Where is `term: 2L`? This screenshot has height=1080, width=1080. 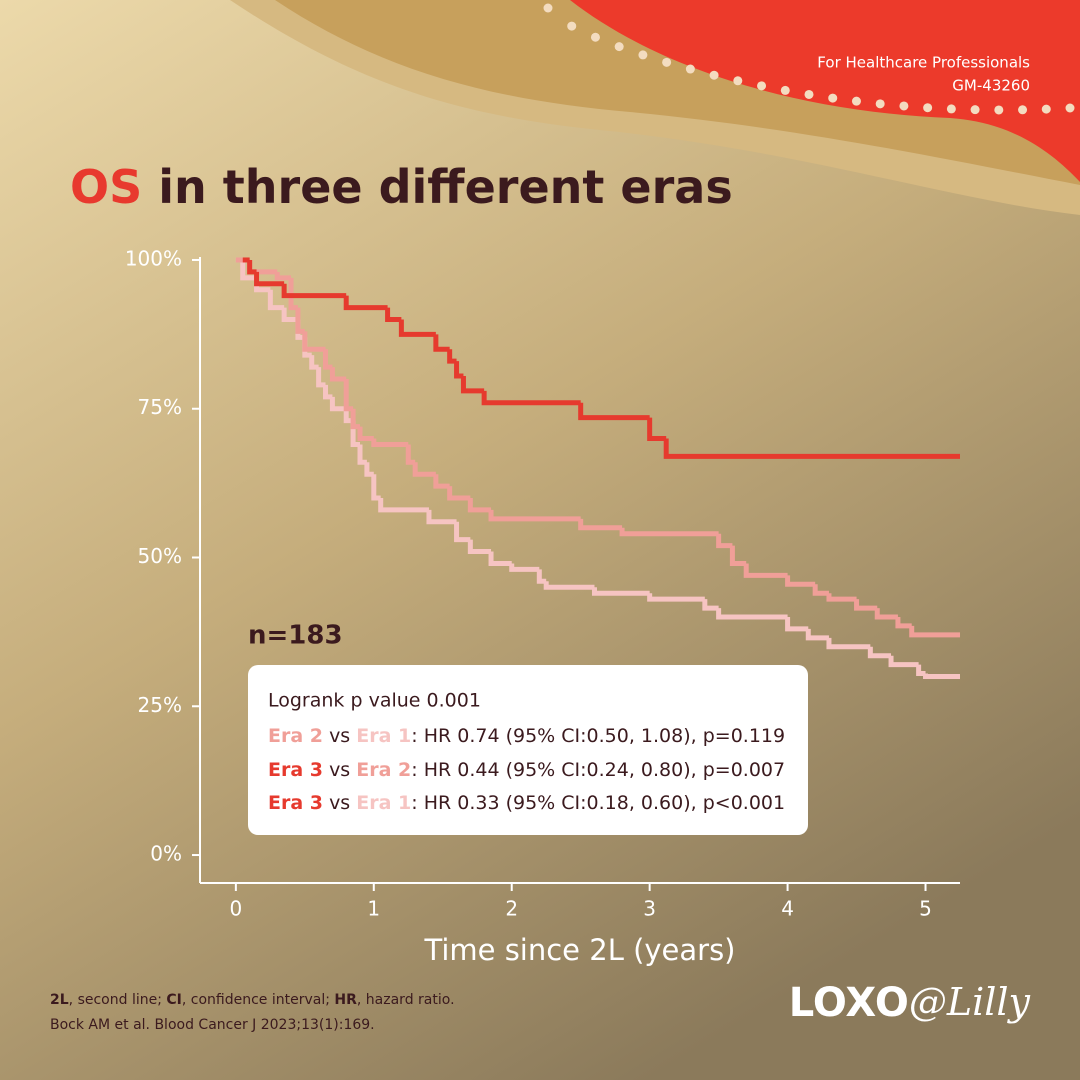
term: 2L is located at coordinates (59, 1000).